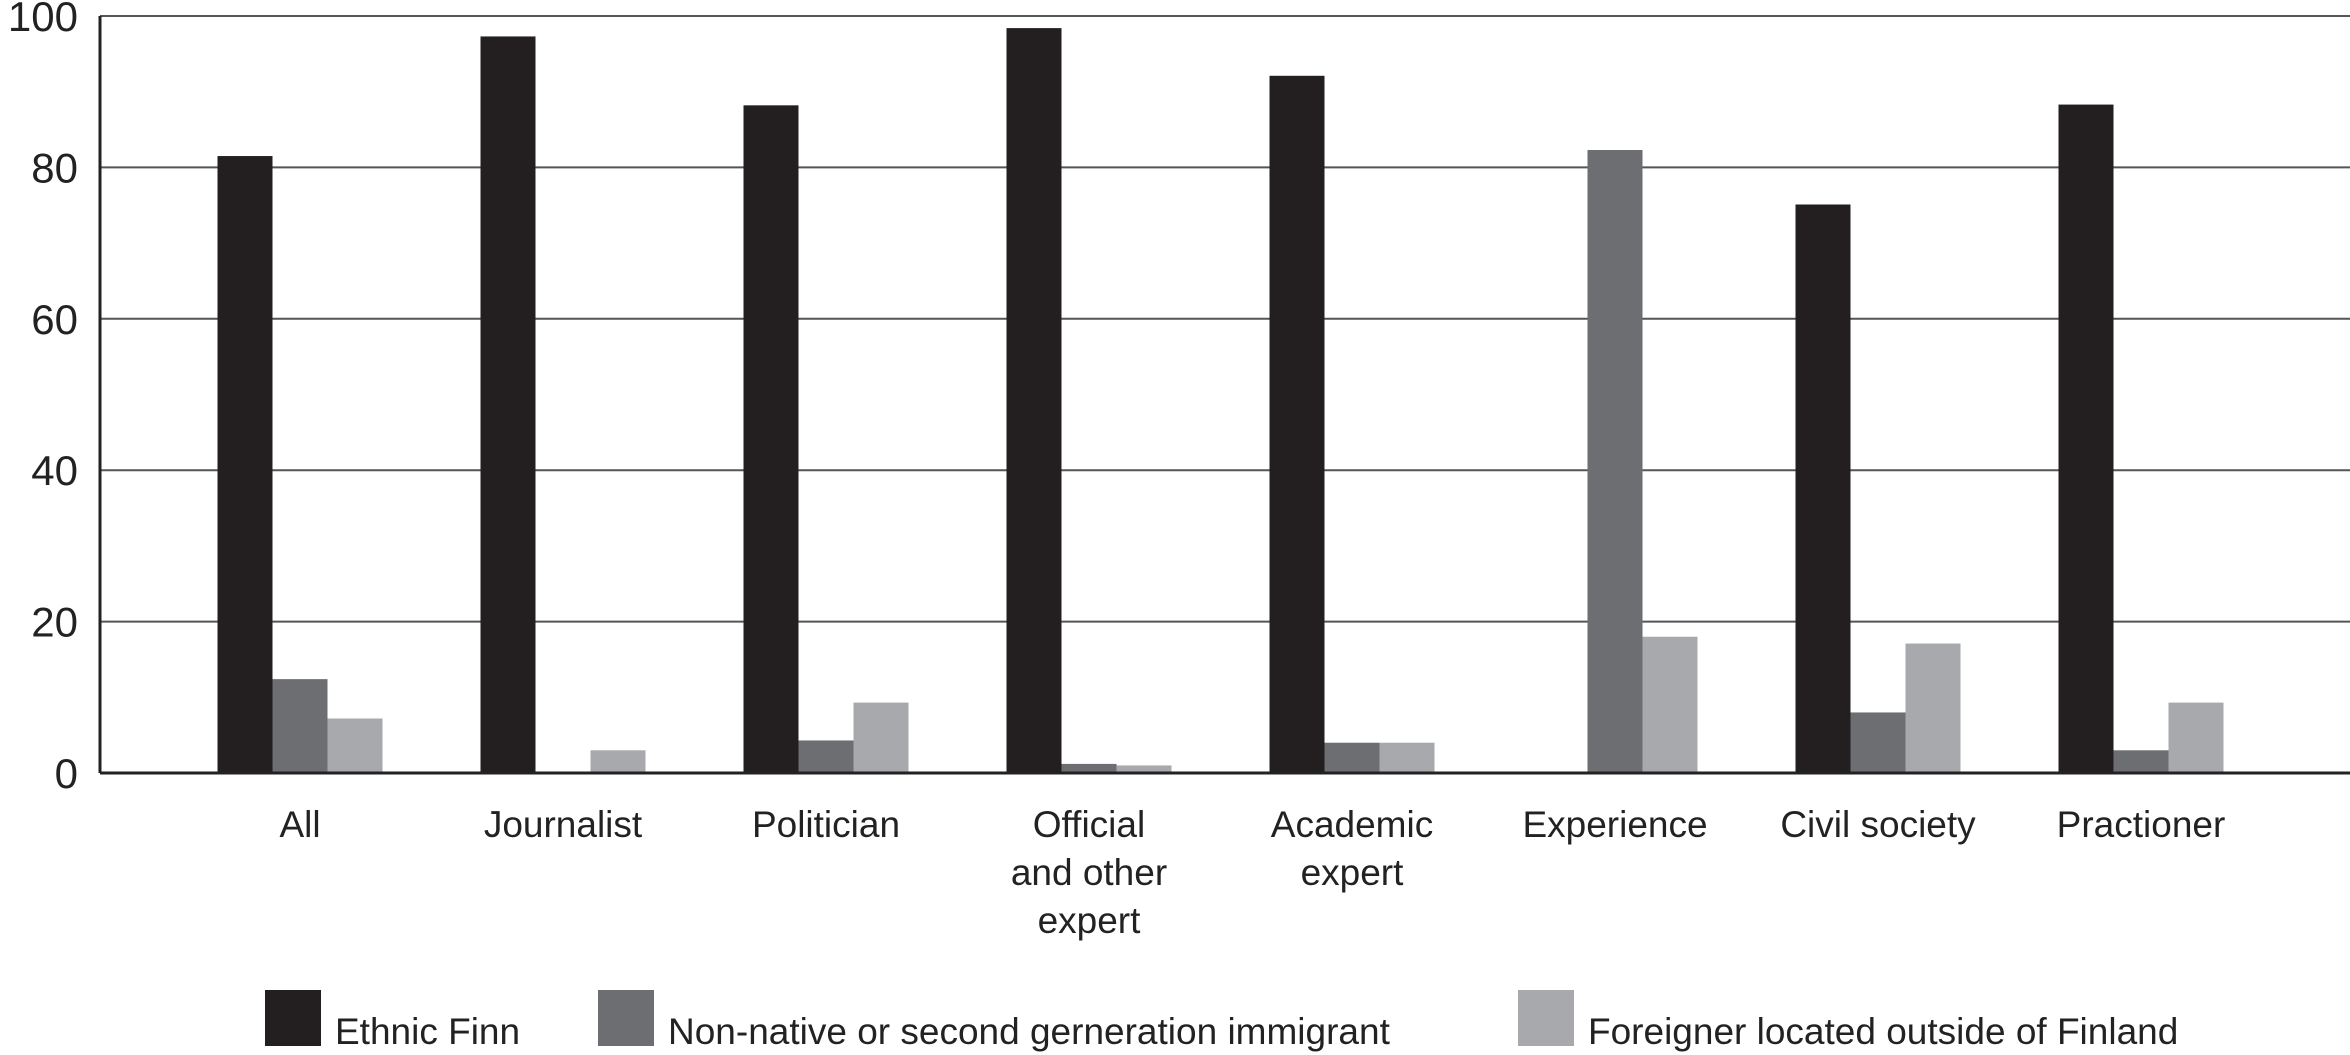  I want to click on category-label: and other, so click(1089, 872).